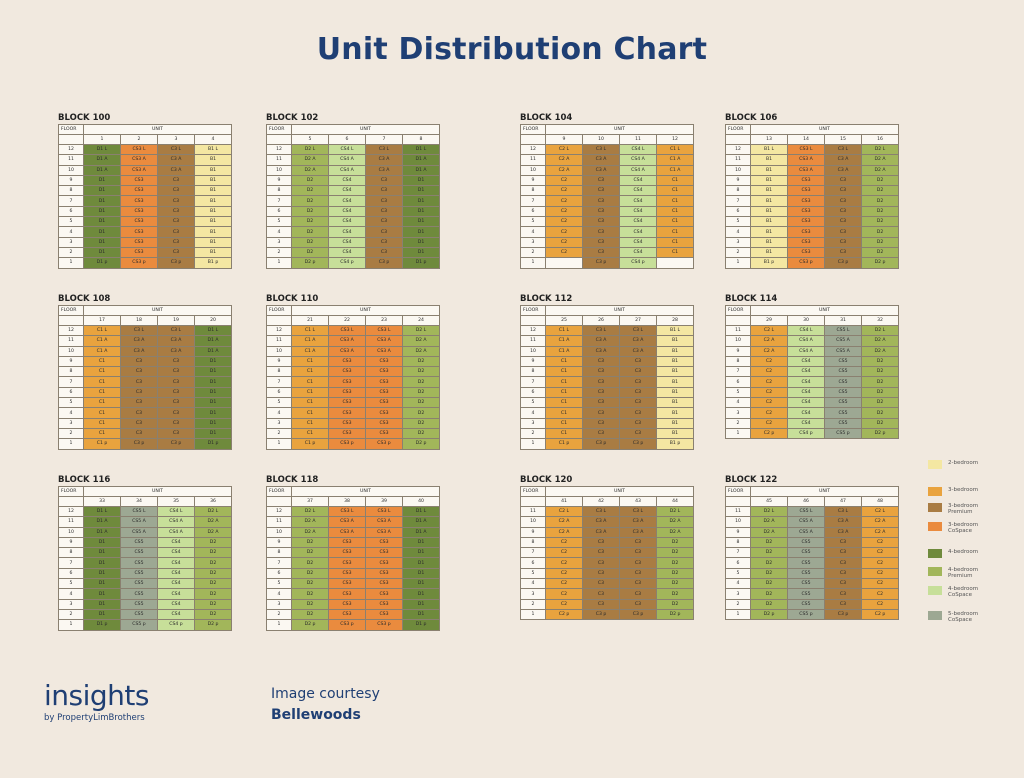 Image resolution: width=1024 pixels, height=778 pixels. Describe the element at coordinates (139, 501) in the screenshot. I see `unit-number: 34` at that location.